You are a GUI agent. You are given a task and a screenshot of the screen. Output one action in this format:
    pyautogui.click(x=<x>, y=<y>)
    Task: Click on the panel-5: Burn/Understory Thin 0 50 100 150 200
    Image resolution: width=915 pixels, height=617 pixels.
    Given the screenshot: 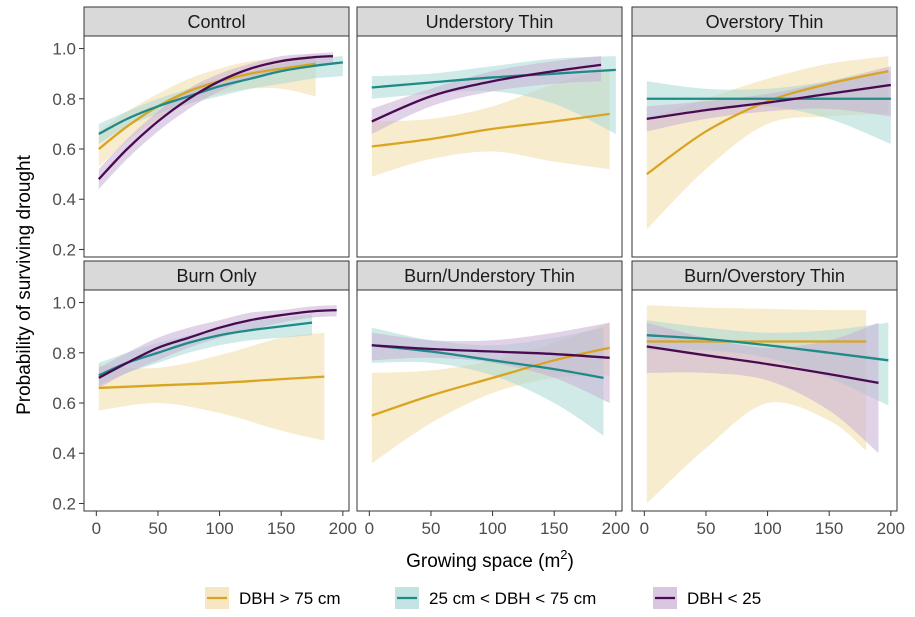 What is the action you would take?
    pyautogui.click(x=493, y=399)
    